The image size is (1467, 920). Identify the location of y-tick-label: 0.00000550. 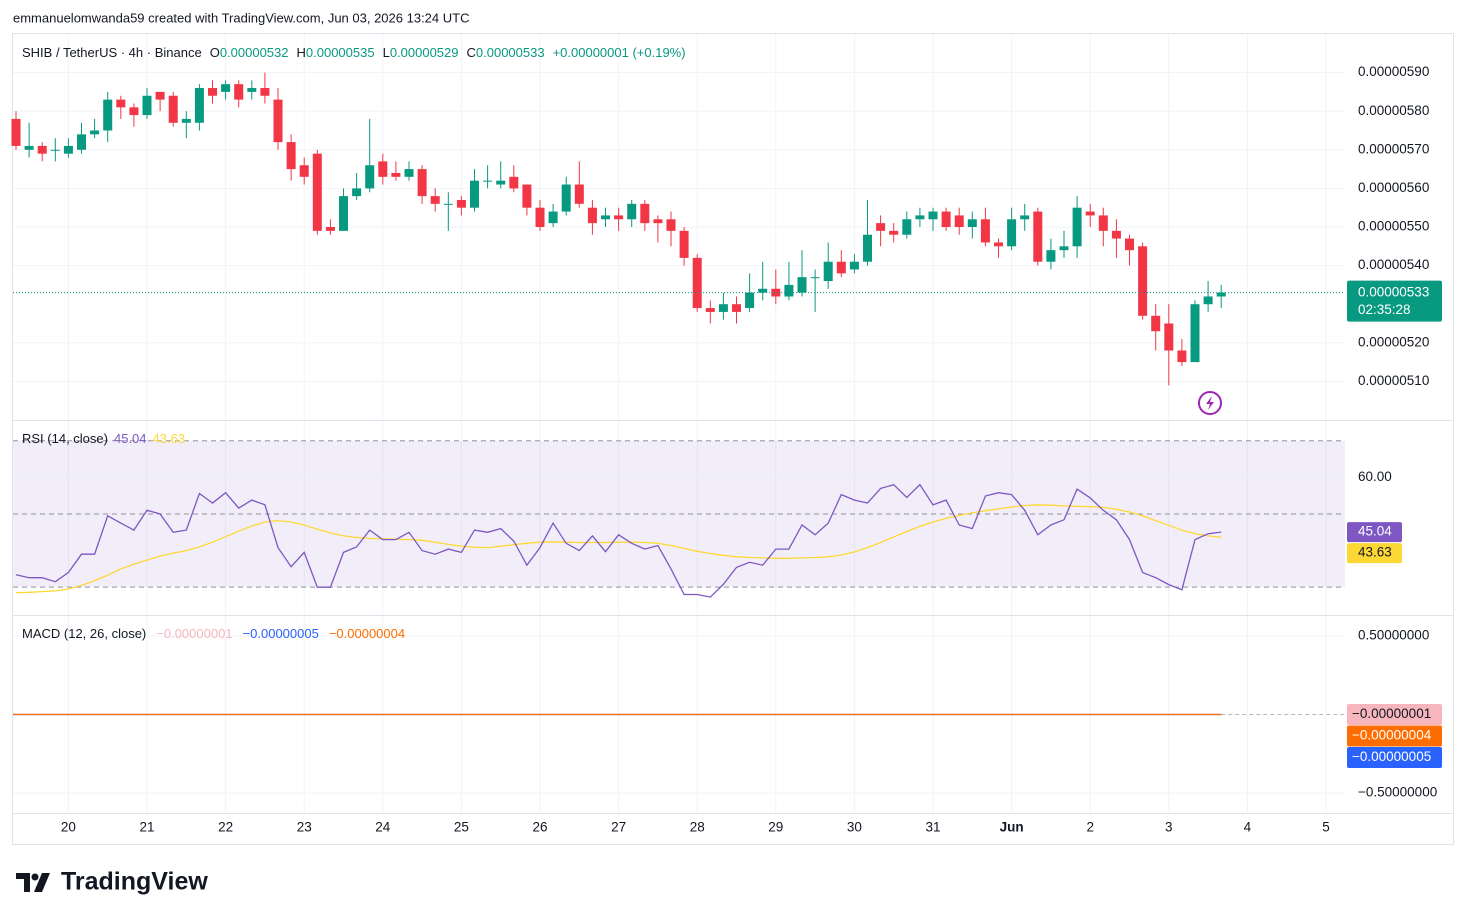
(1393, 226).